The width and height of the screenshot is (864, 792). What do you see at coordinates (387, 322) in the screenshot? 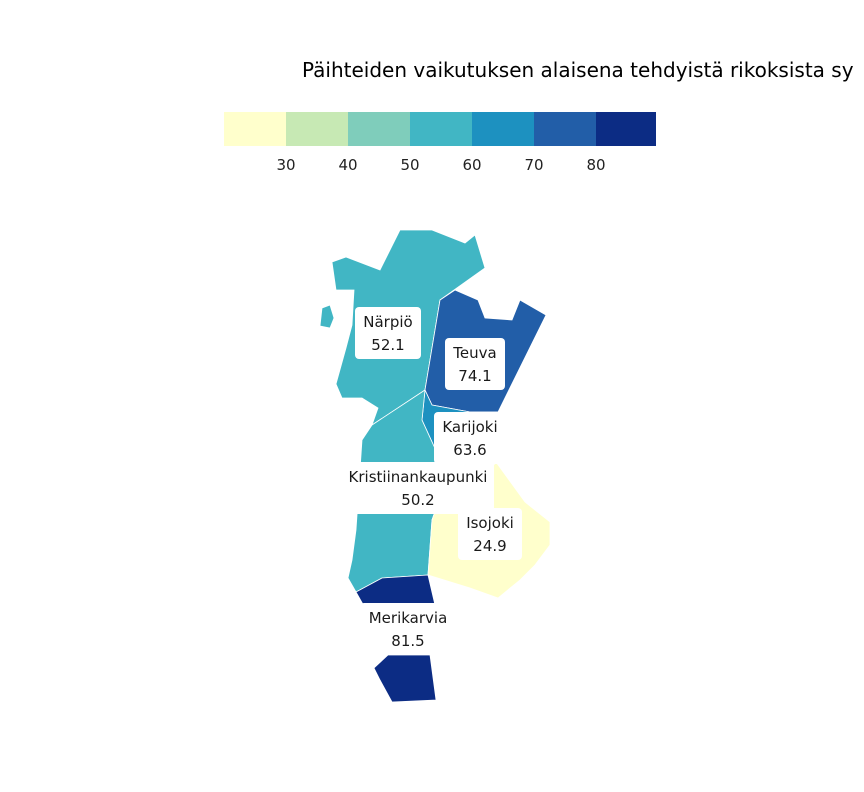
I see `label-name: Närpiö` at bounding box center [387, 322].